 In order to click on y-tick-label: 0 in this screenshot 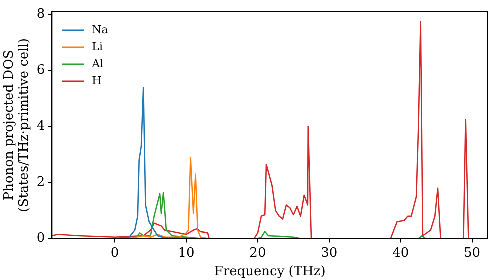, I will do `click(41, 238)`.